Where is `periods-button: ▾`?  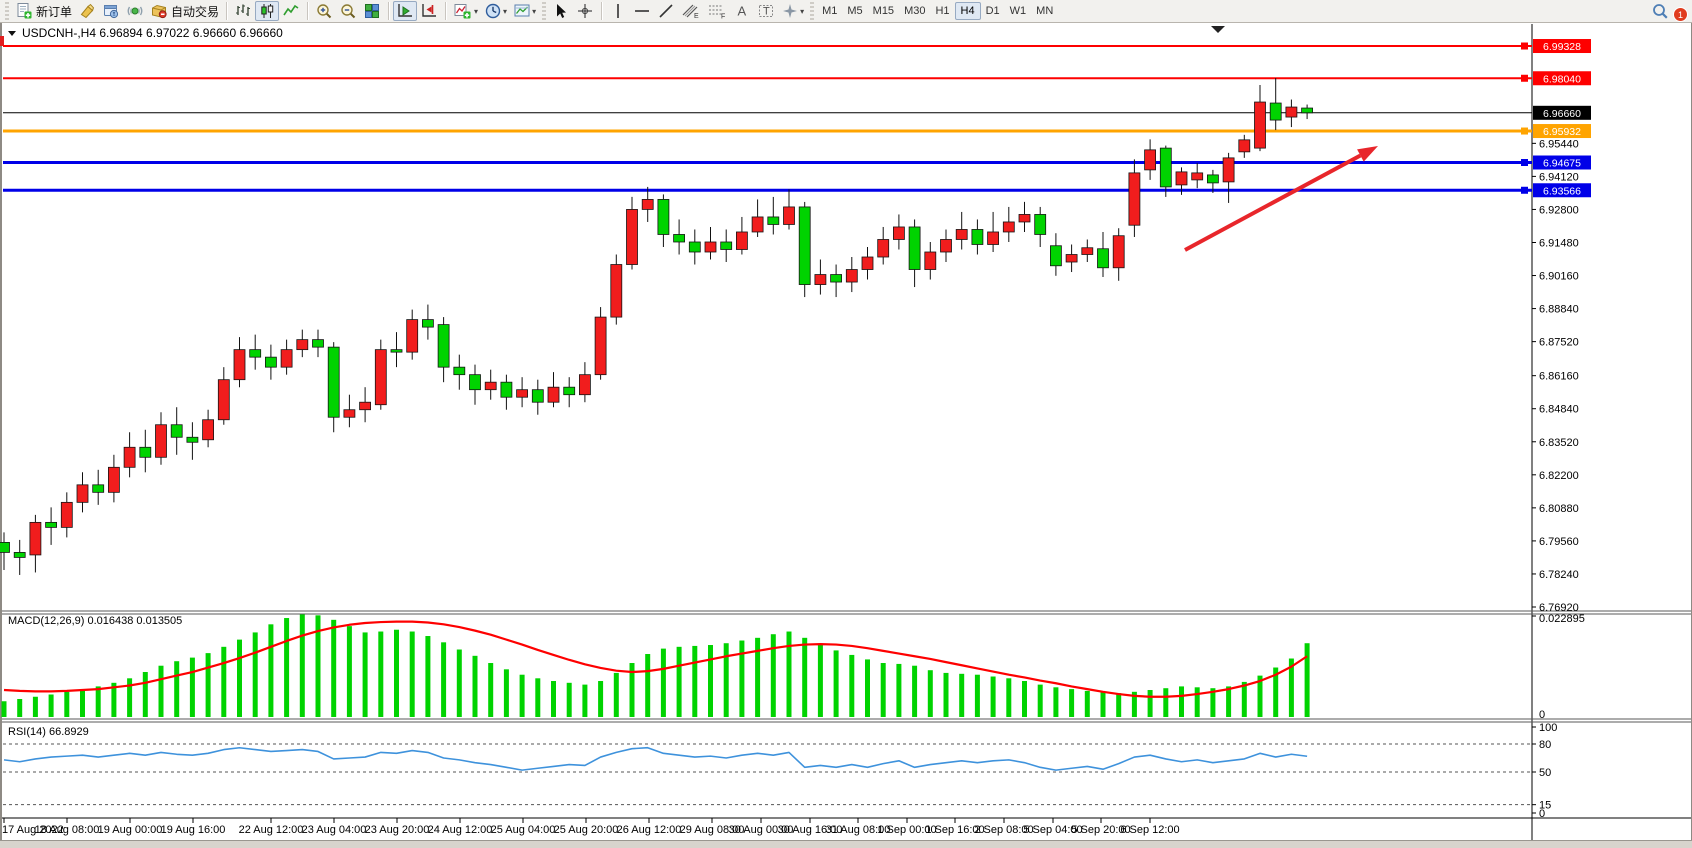 periods-button: ▾ is located at coordinates (495, 11).